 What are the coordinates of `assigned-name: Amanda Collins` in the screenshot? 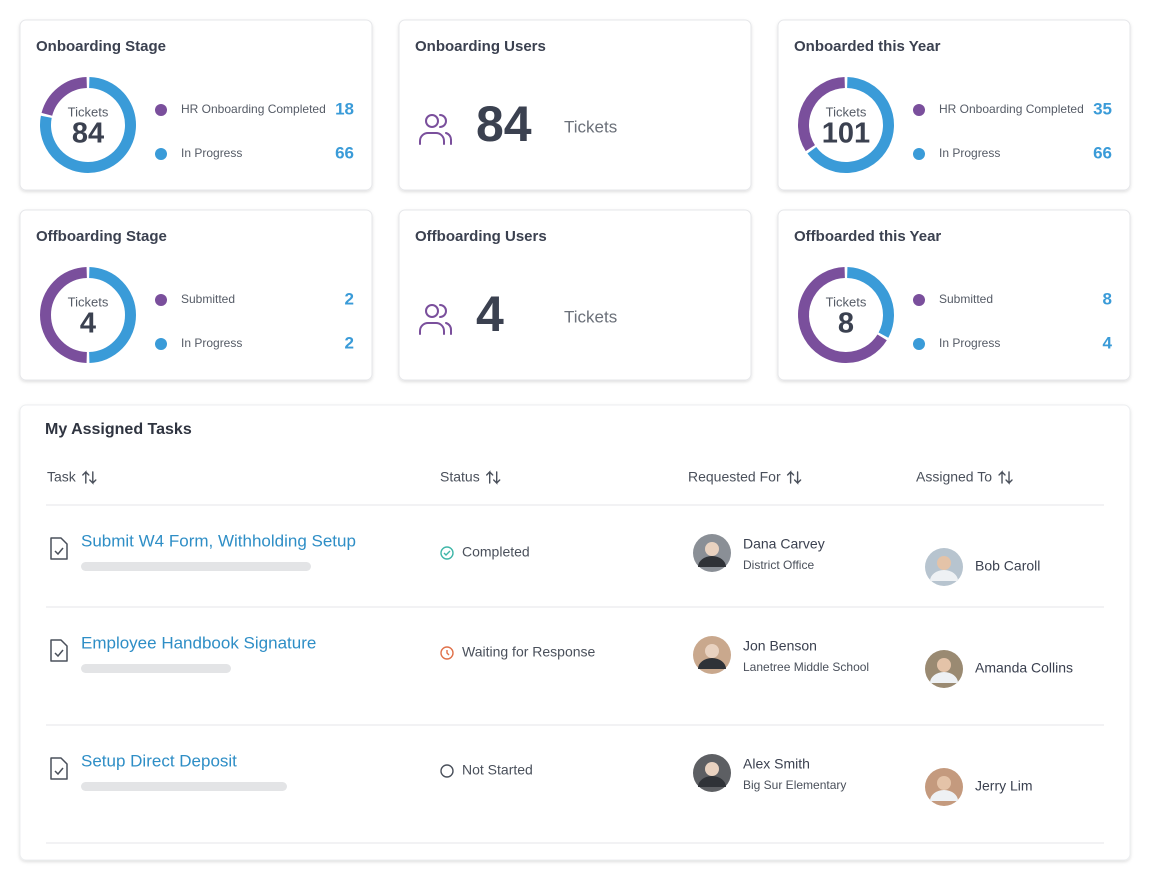 It's located at (1024, 668).